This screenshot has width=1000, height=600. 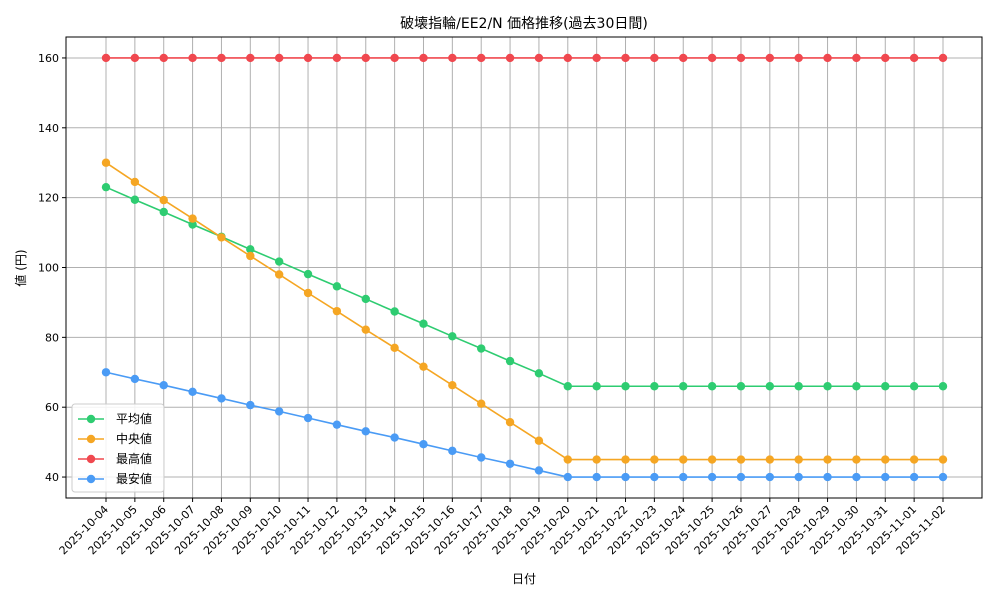 I want to click on legend-label: 最高値, so click(x=134, y=458).